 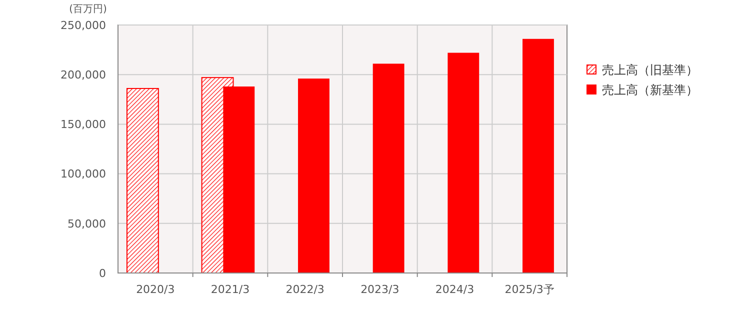 What do you see at coordinates (88, 9) in the screenshot?
I see `y-axis-title: (百万円)` at bounding box center [88, 9].